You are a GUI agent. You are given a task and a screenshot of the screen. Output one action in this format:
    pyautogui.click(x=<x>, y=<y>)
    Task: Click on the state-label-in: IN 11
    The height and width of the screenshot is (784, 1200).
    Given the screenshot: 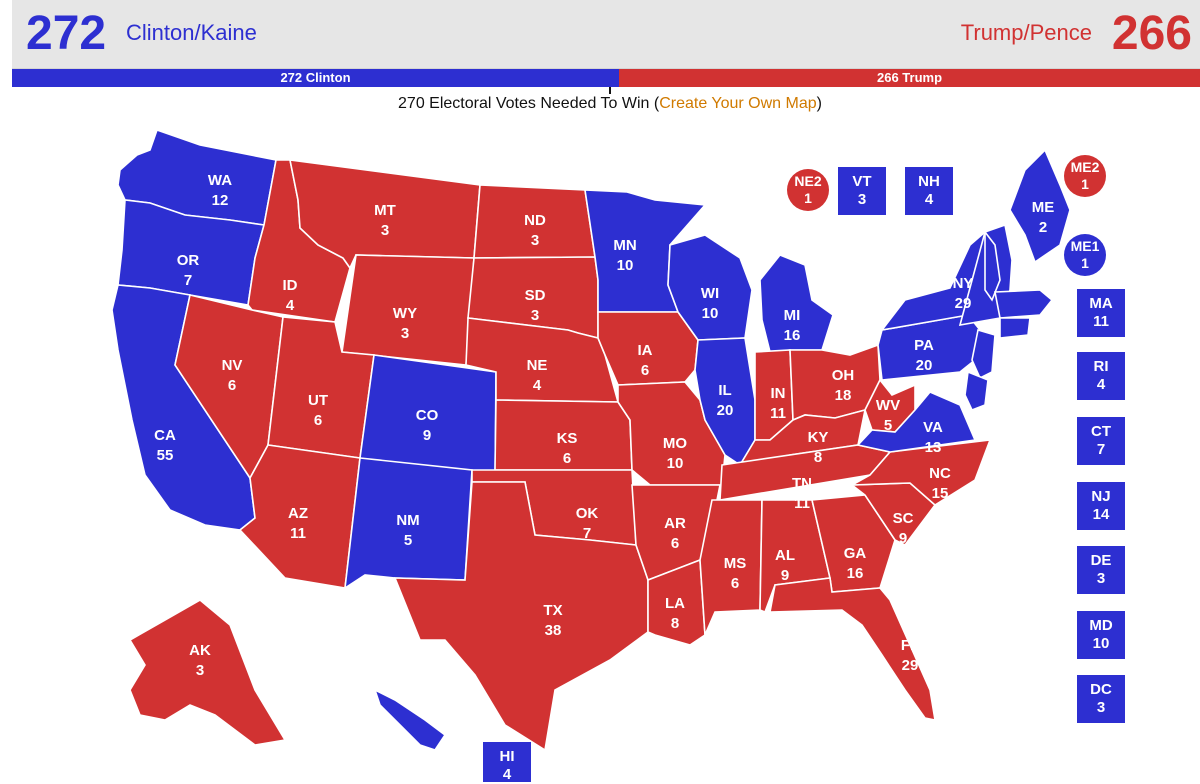 What is the action you would take?
    pyautogui.click(x=778, y=403)
    